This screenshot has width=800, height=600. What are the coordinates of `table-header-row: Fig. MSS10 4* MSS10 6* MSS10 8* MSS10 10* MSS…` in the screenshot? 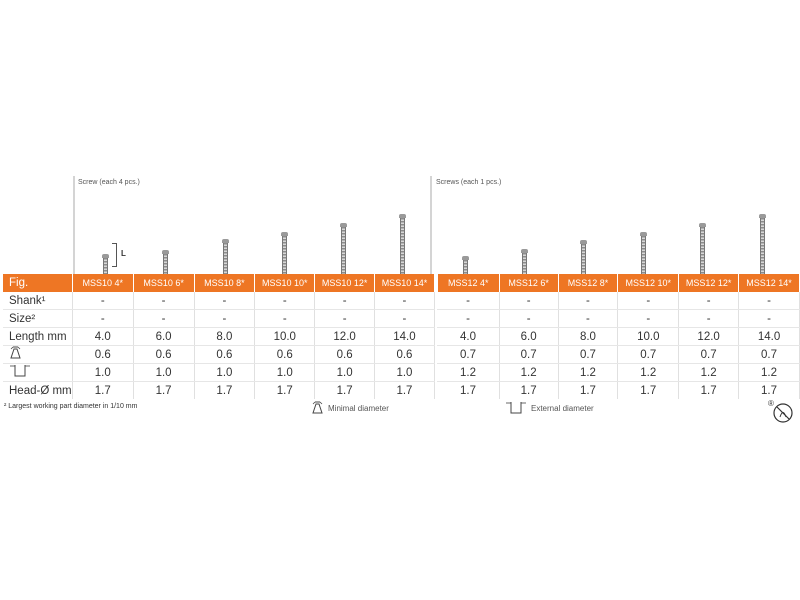 It's located at (401, 283).